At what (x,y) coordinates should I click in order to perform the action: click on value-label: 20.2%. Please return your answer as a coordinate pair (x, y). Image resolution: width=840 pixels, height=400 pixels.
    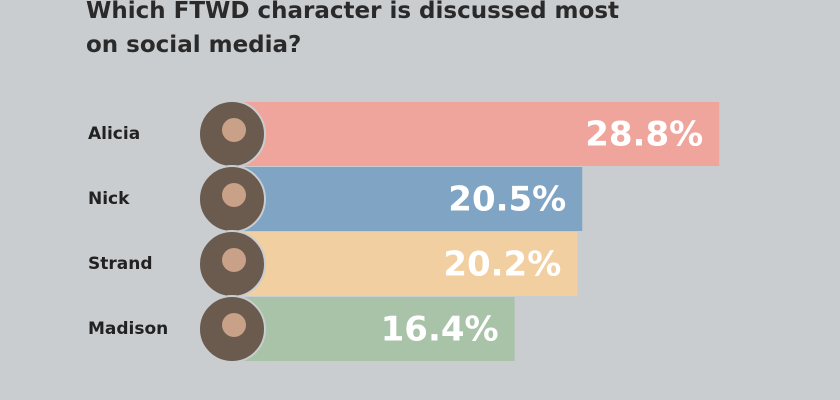
    Looking at the image, I should click on (502, 265).